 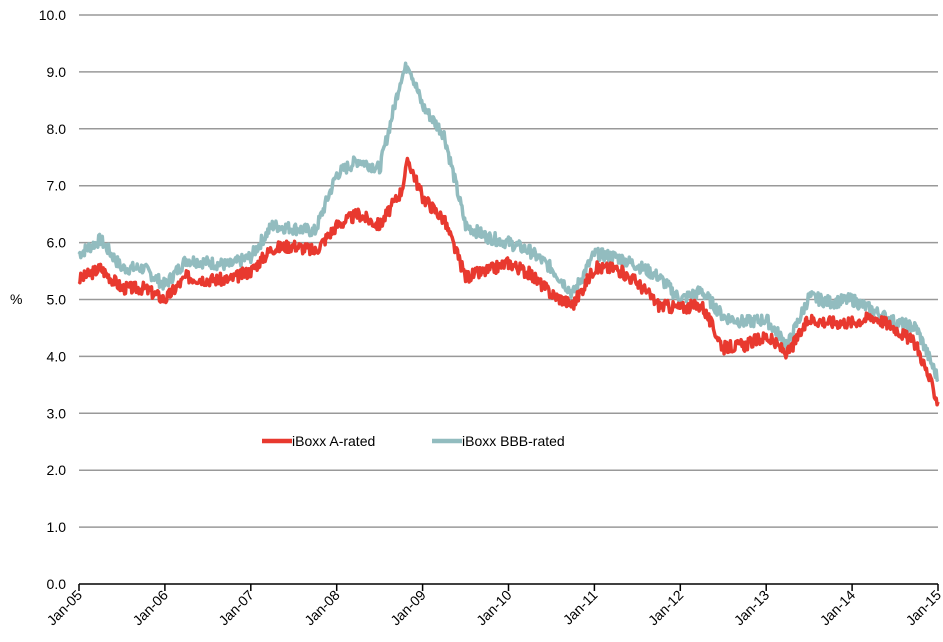 What do you see at coordinates (150, 608) in the screenshot?
I see `x-tick-label: Jan-06` at bounding box center [150, 608].